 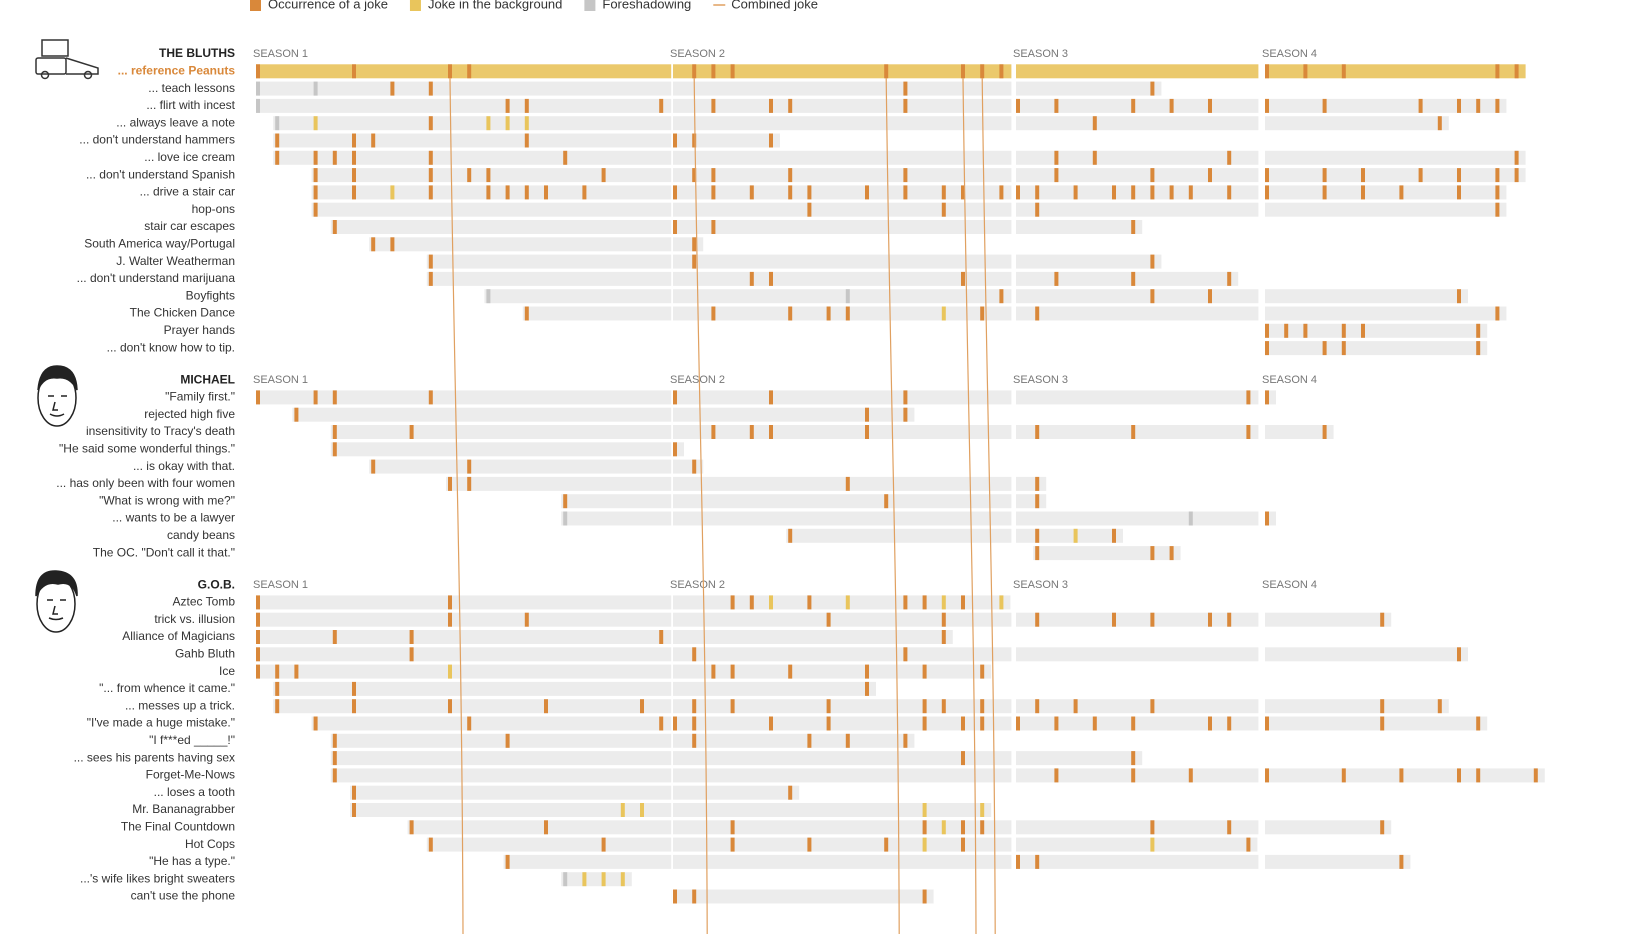 I want to click on row-label: ... flirt with incest, so click(x=190, y=105).